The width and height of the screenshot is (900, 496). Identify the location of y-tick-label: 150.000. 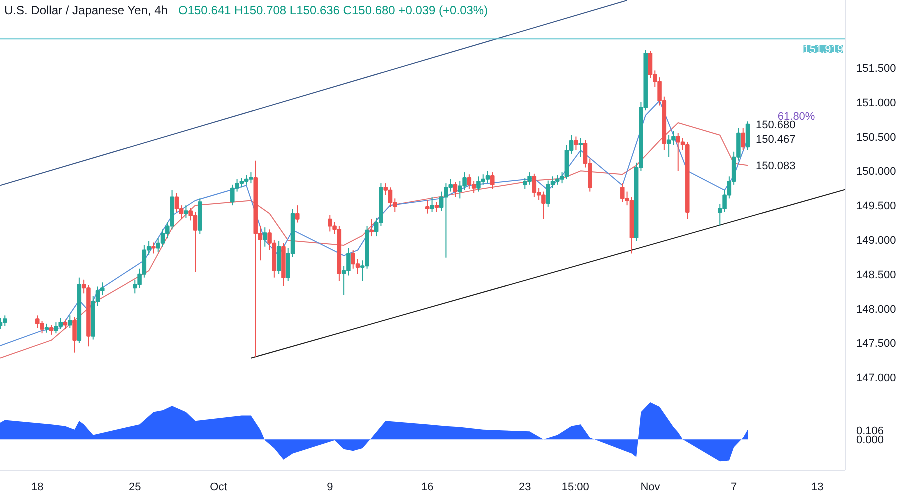
(876, 172).